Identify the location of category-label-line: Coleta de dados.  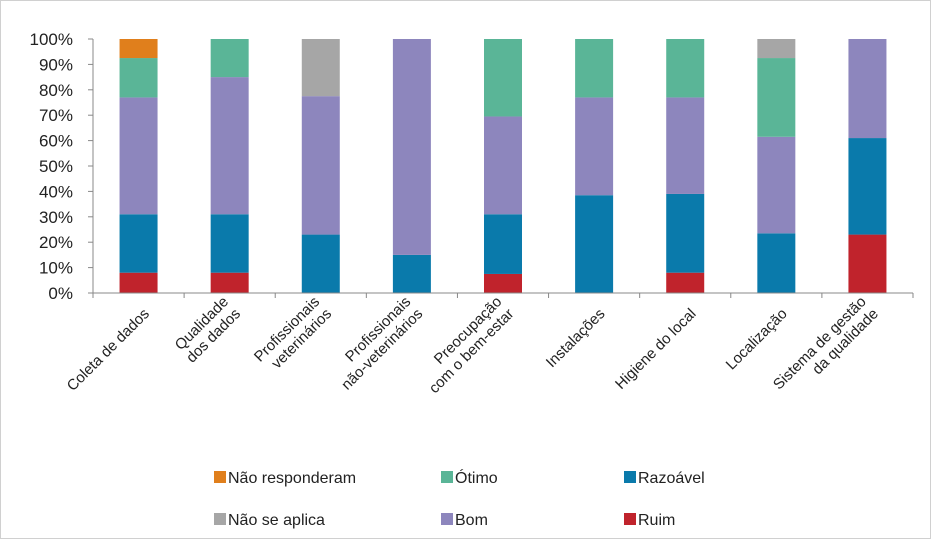
(108, 349).